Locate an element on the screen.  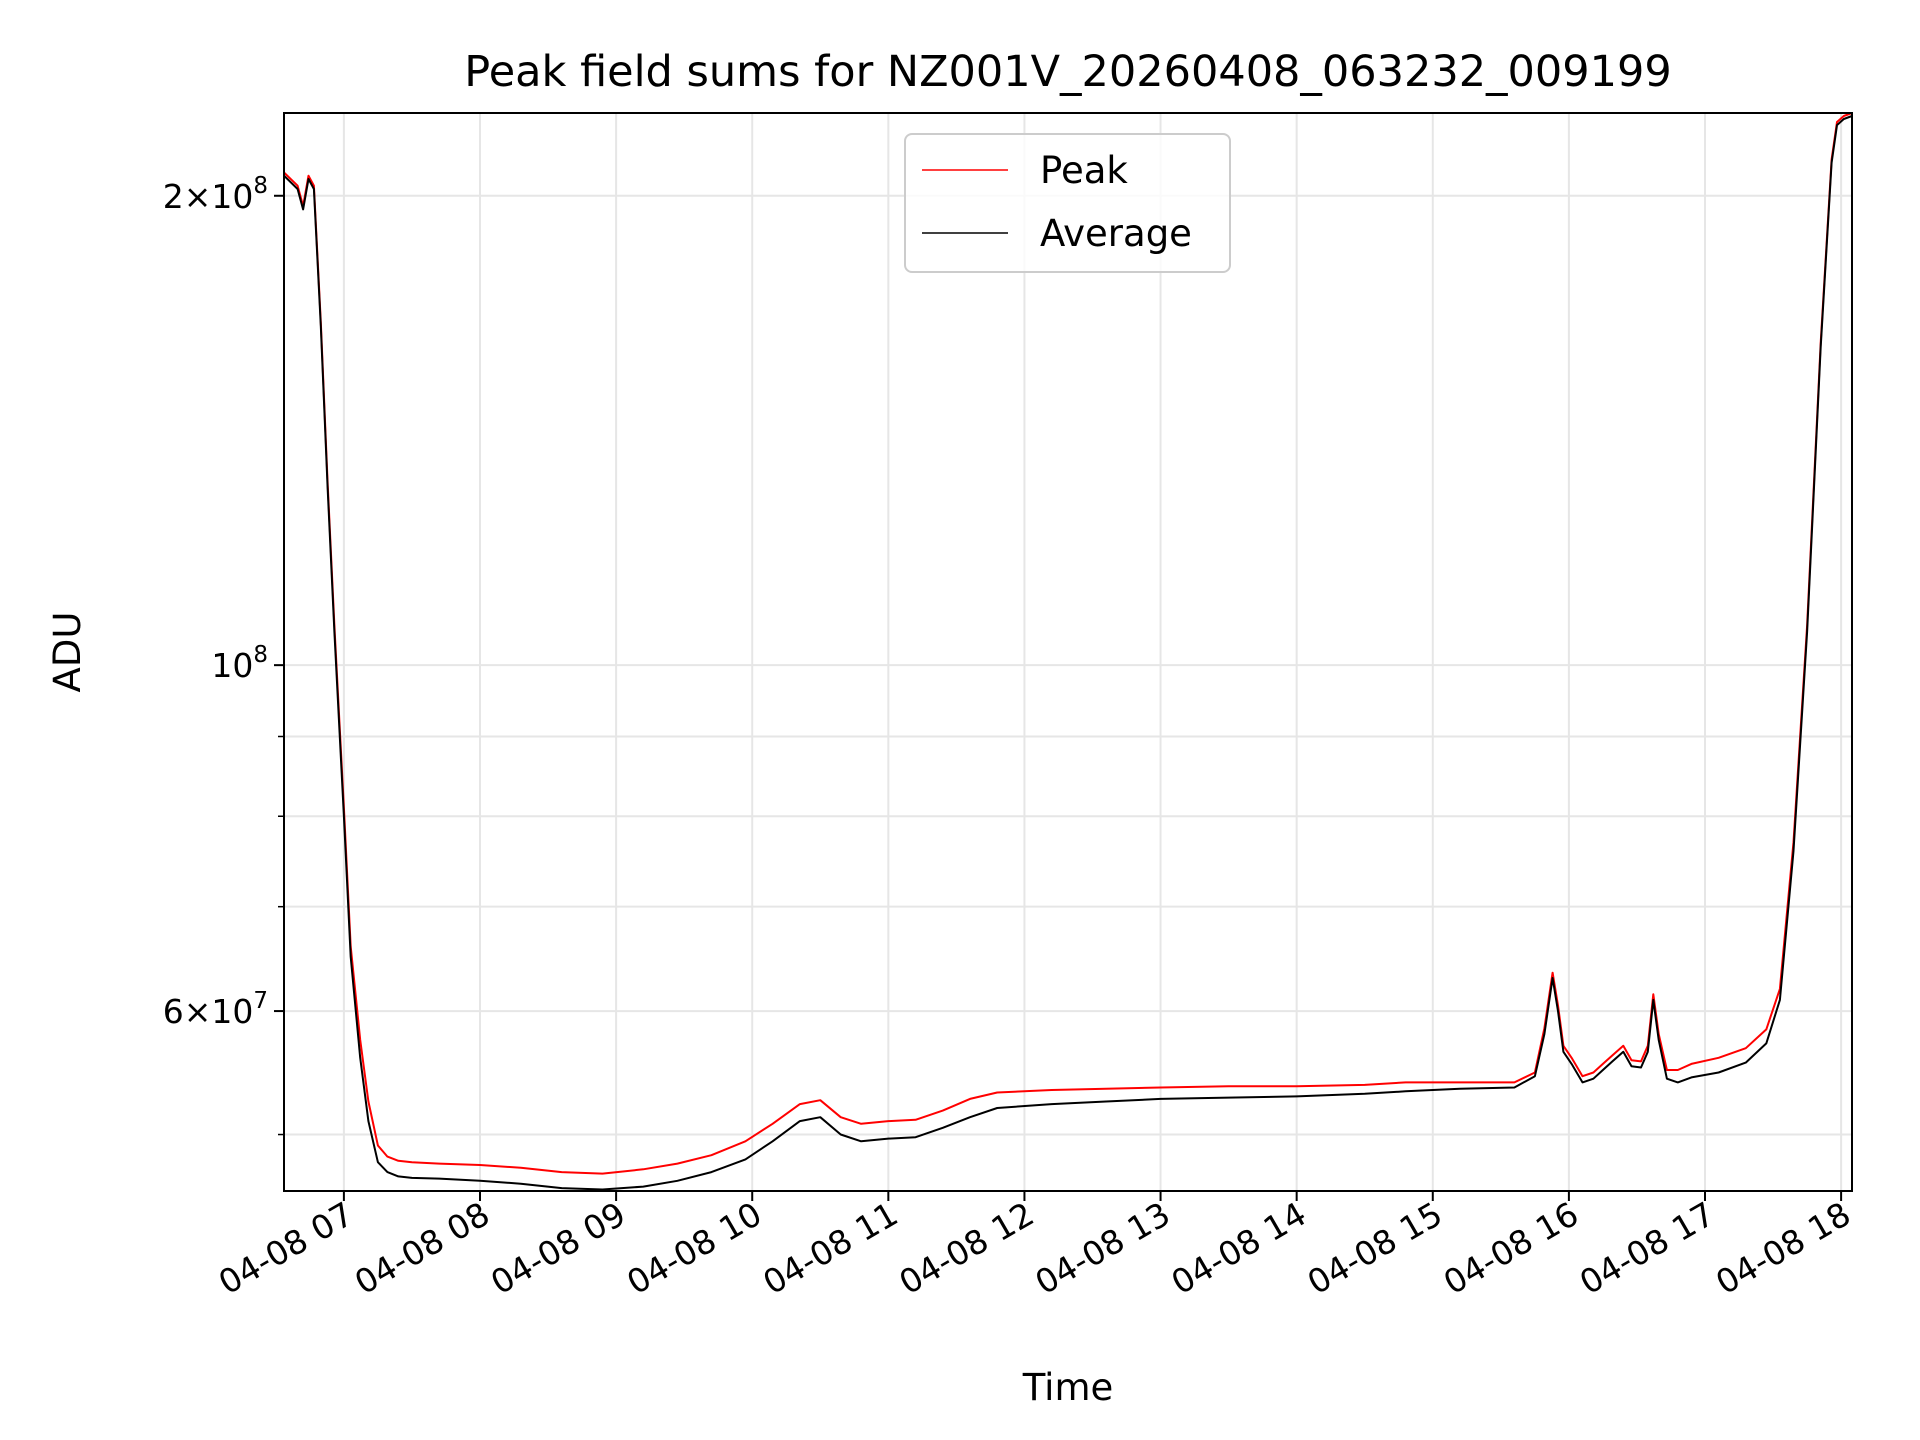
legend-label-average: Average is located at coordinates (1116, 233).